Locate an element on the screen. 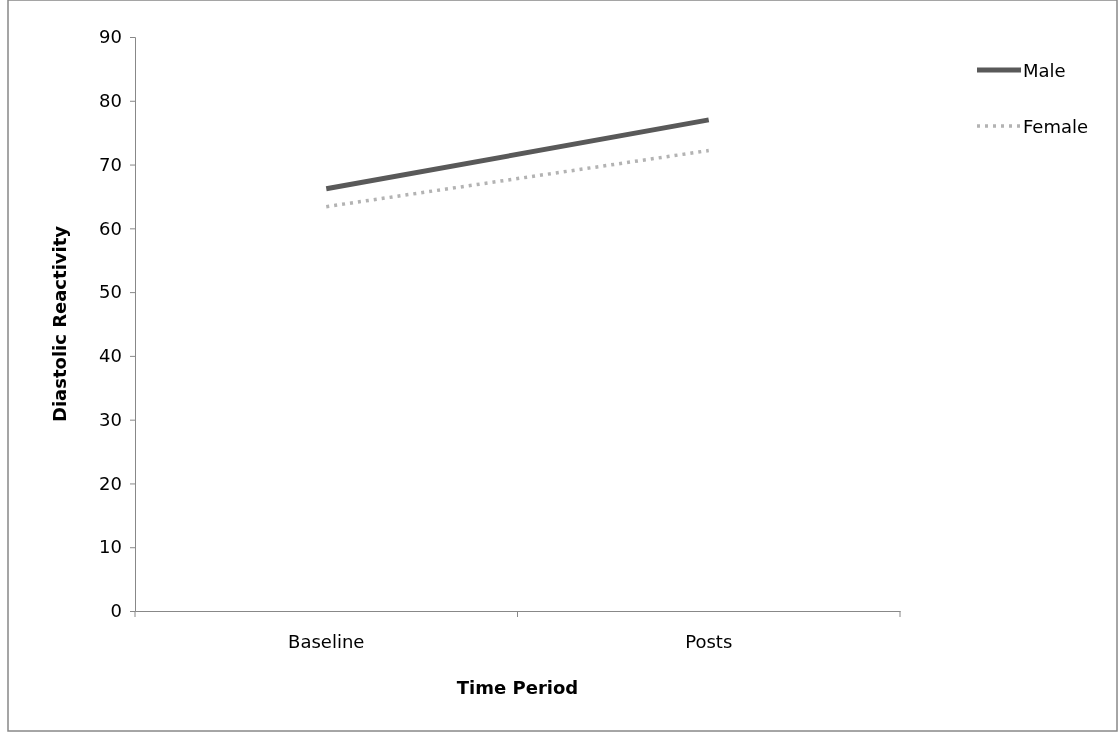  y-axis-title: Diastolic Reactivity is located at coordinates (59, 324).